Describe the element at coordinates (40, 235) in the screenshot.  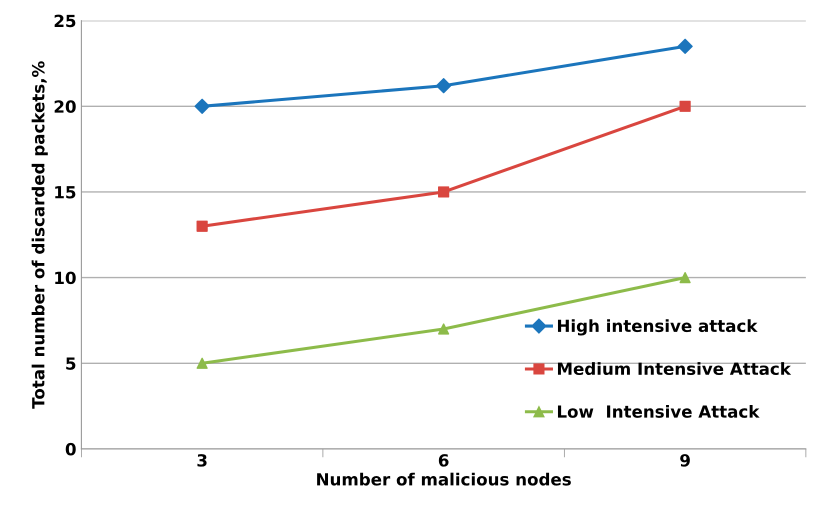
I see `y-axis-title: Total number of discarded packets,%` at that location.